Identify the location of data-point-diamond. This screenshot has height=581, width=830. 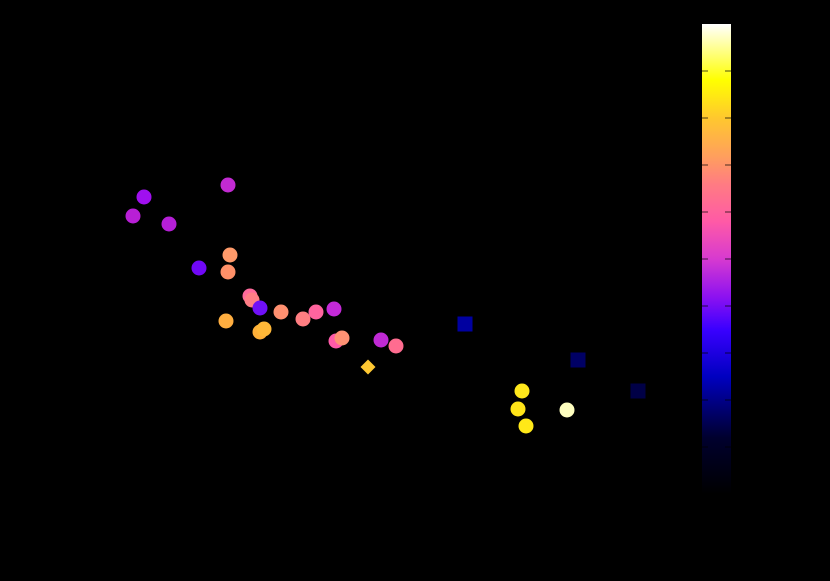
(368, 367).